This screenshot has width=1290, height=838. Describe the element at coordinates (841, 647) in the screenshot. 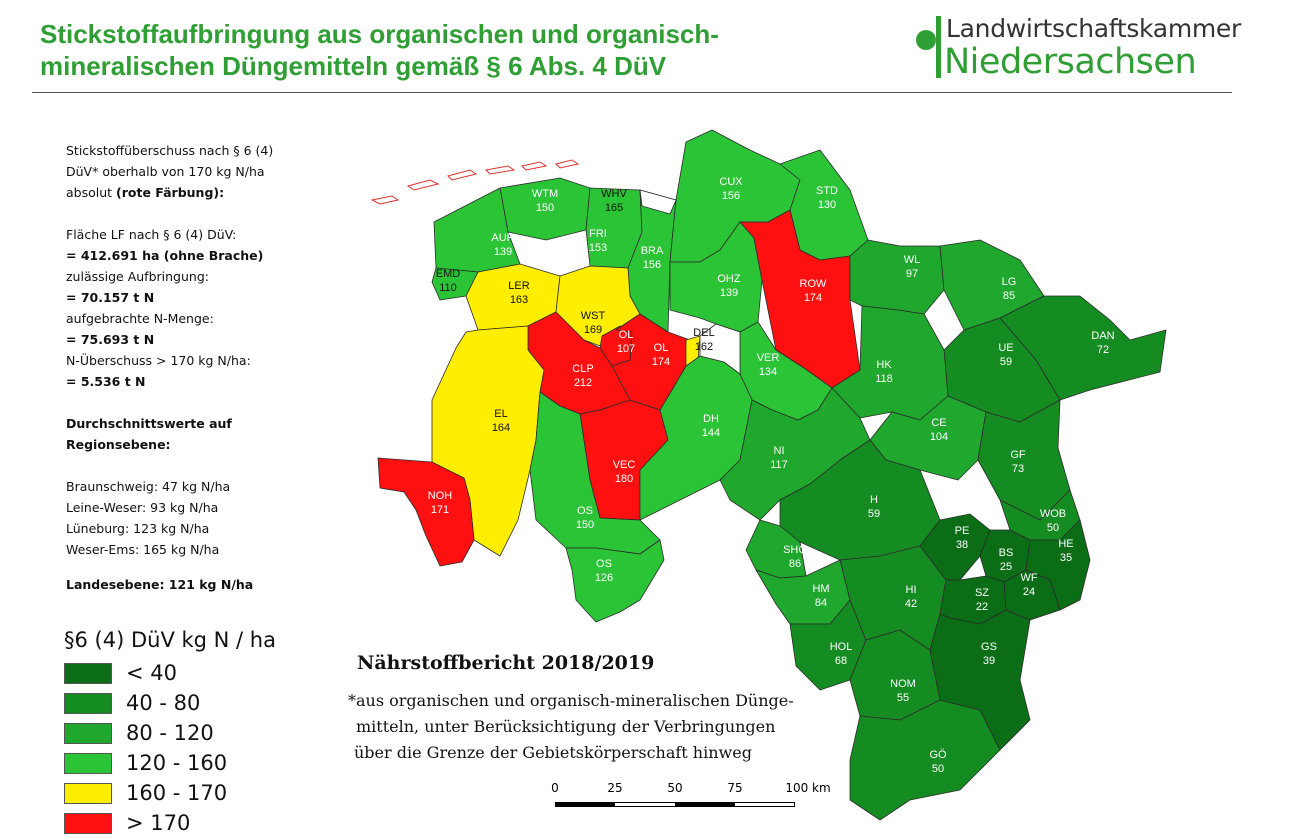

I see `label-hol-code: HOL` at that location.